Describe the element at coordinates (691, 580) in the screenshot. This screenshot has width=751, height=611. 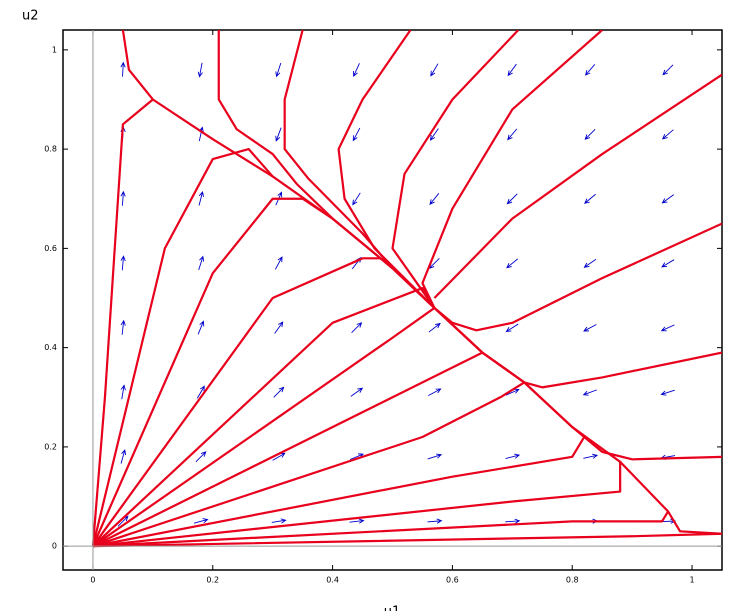
I see `x-tick-label: 1` at that location.